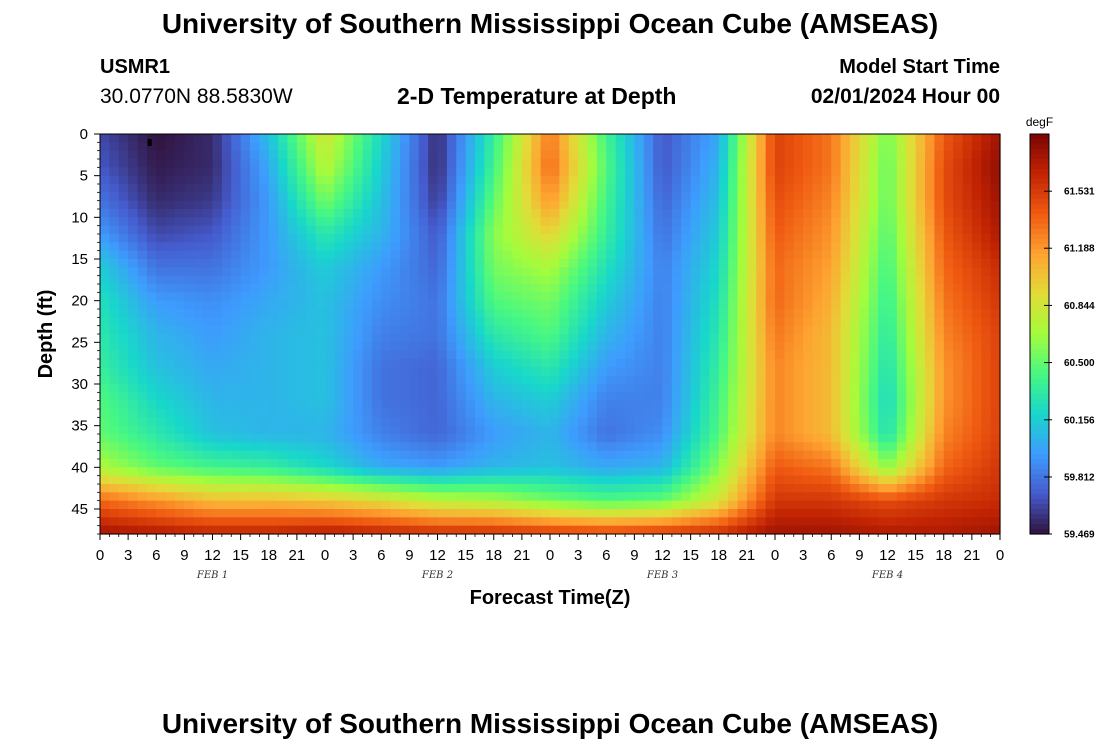 This screenshot has width=1100, height=750. Describe the element at coordinates (662, 555) in the screenshot. I see `x-tick-label: 12` at that location.